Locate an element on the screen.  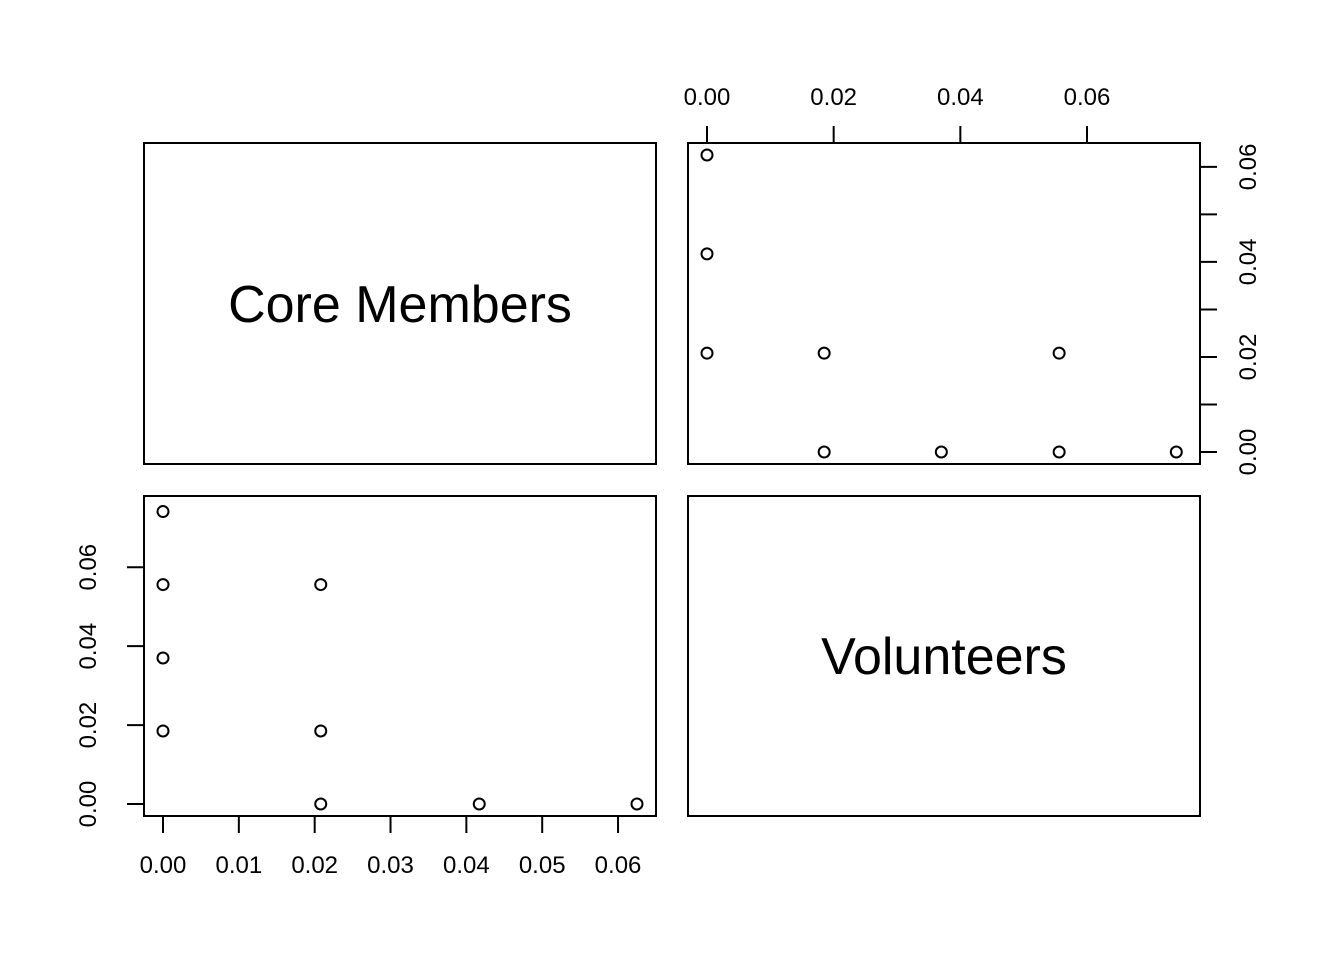
variable-label-volunteers: Volunteers is located at coordinates (944, 657).